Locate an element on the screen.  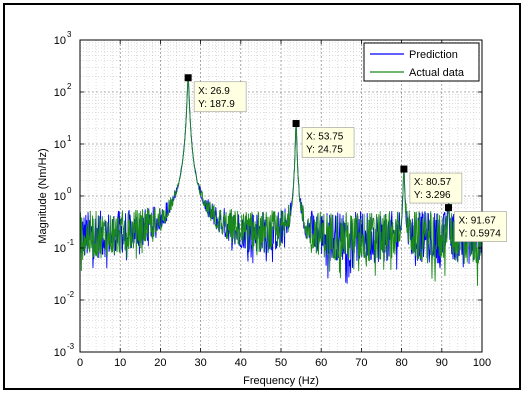
x-tick-label: 60 is located at coordinates (321, 363).